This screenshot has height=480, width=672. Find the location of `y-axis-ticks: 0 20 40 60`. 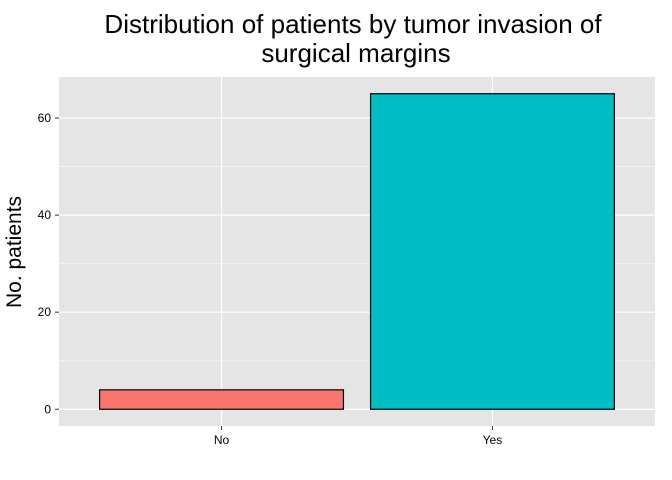

y-axis-ticks: 0 20 40 60 is located at coordinates (48, 263).